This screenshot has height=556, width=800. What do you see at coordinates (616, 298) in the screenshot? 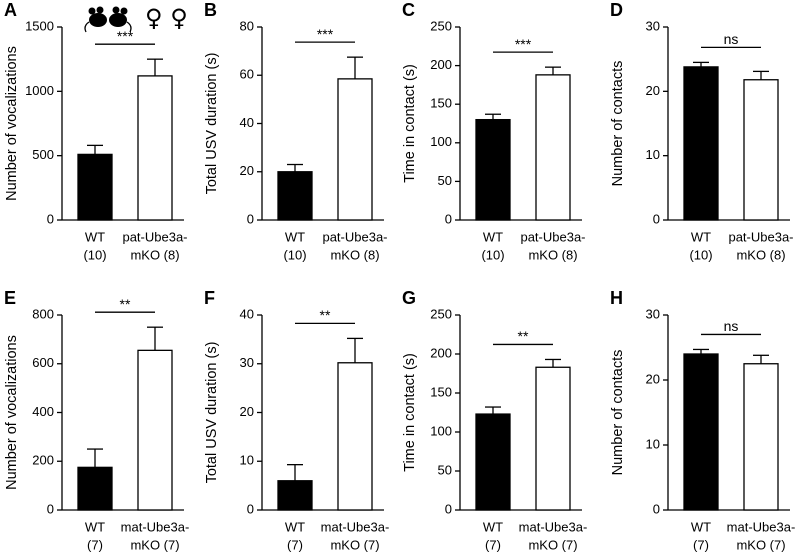
I see `panel-letter: H` at bounding box center [616, 298].